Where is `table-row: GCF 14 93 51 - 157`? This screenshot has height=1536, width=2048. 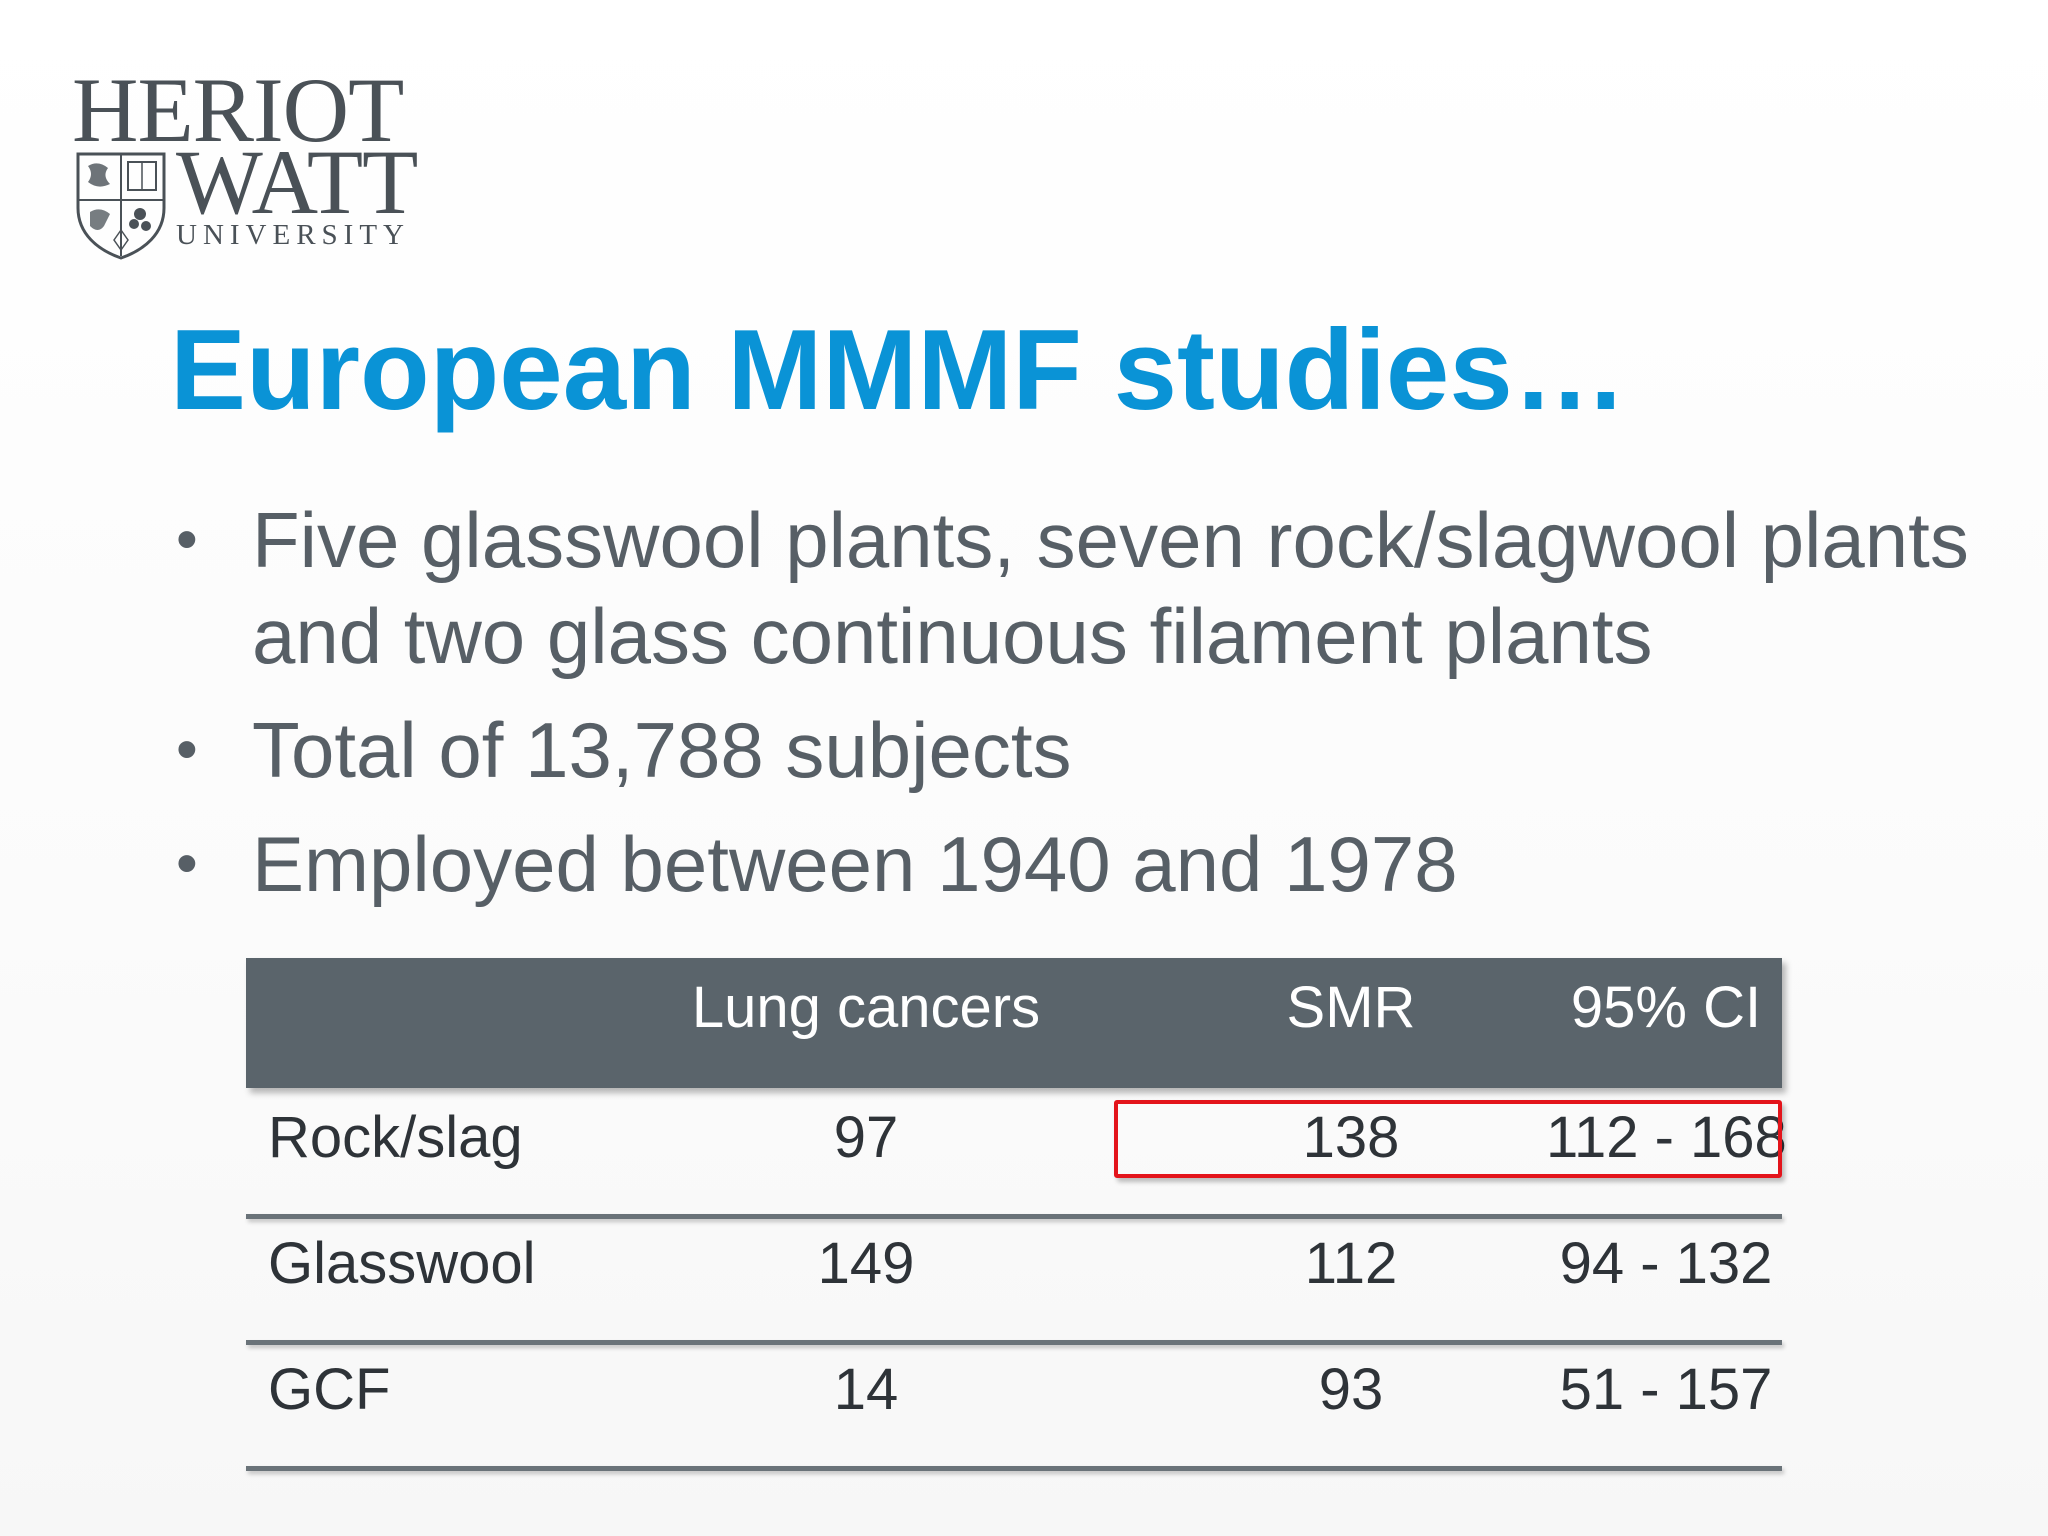 table-row: GCF 14 93 51 - 157 is located at coordinates (1014, 1403).